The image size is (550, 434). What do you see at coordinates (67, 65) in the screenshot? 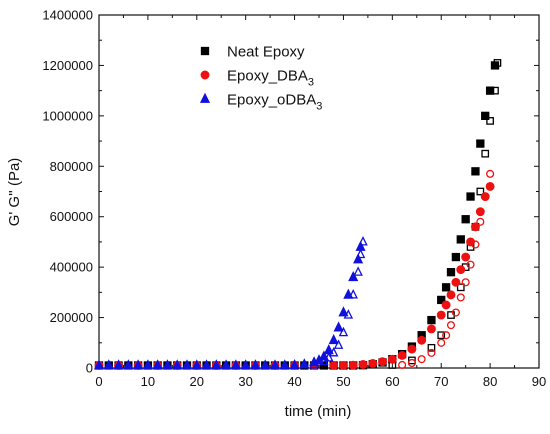
I see `y-tick-label: 1200000` at bounding box center [67, 65].